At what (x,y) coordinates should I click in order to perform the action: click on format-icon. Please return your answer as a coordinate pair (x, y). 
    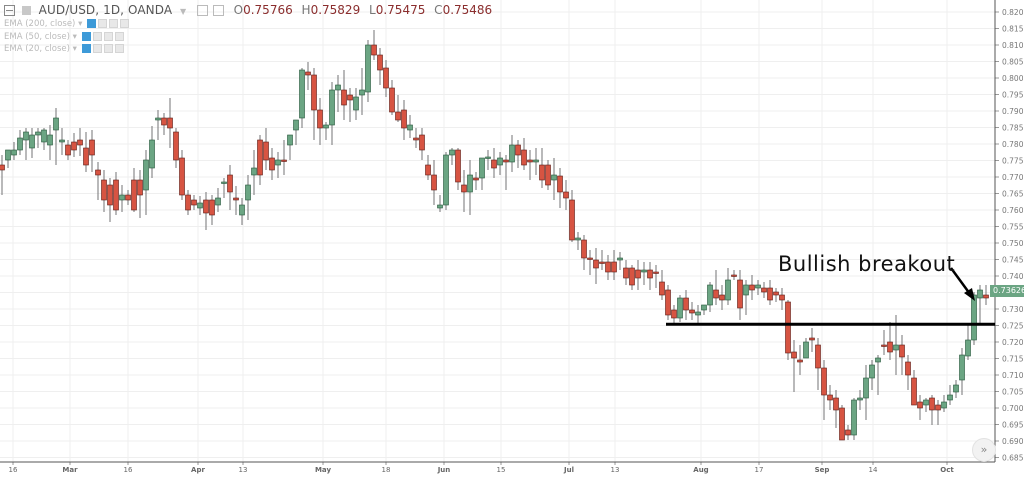
    Looking at the image, I should click on (218, 10).